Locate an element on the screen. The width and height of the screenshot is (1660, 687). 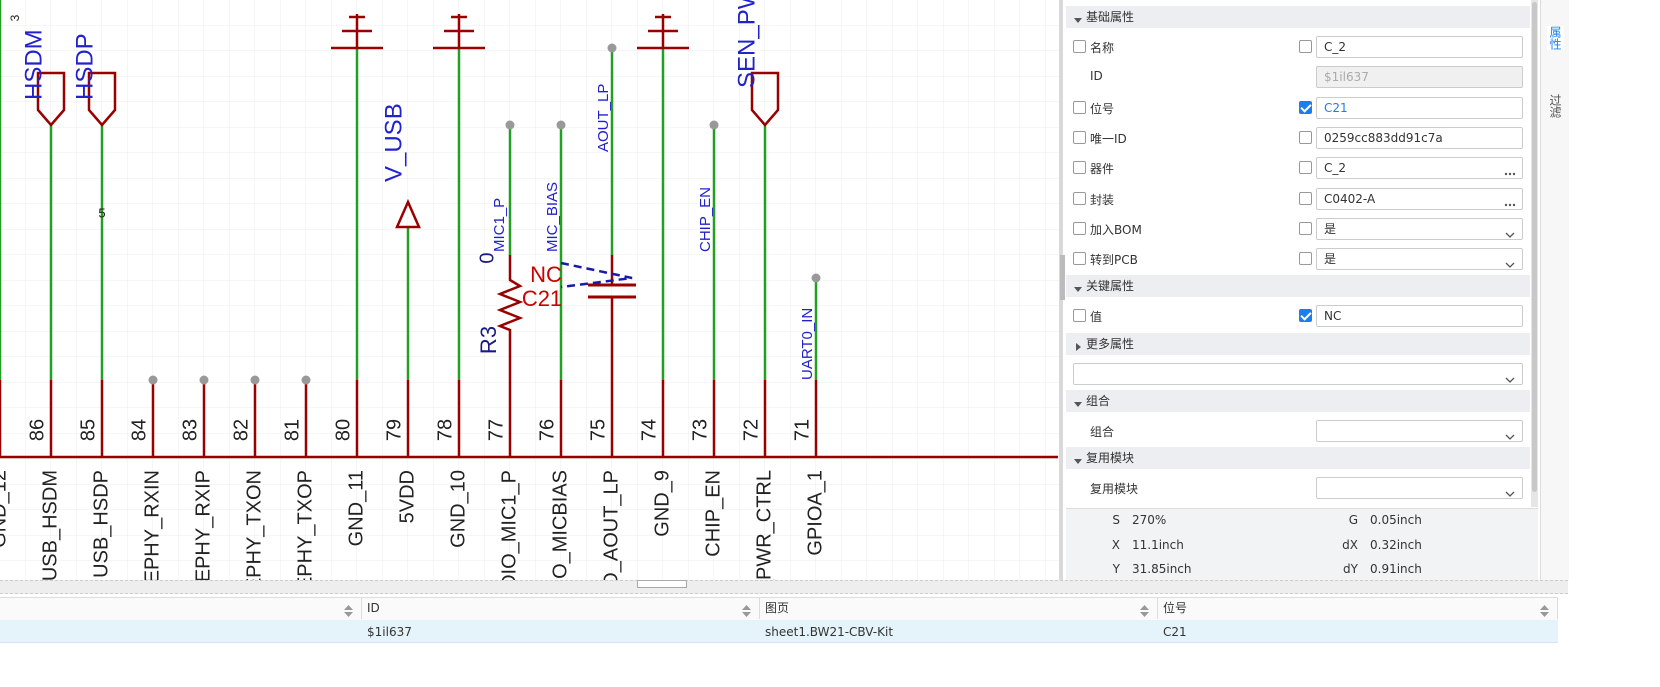
section-header: 组合 is located at coordinates (1298, 401).